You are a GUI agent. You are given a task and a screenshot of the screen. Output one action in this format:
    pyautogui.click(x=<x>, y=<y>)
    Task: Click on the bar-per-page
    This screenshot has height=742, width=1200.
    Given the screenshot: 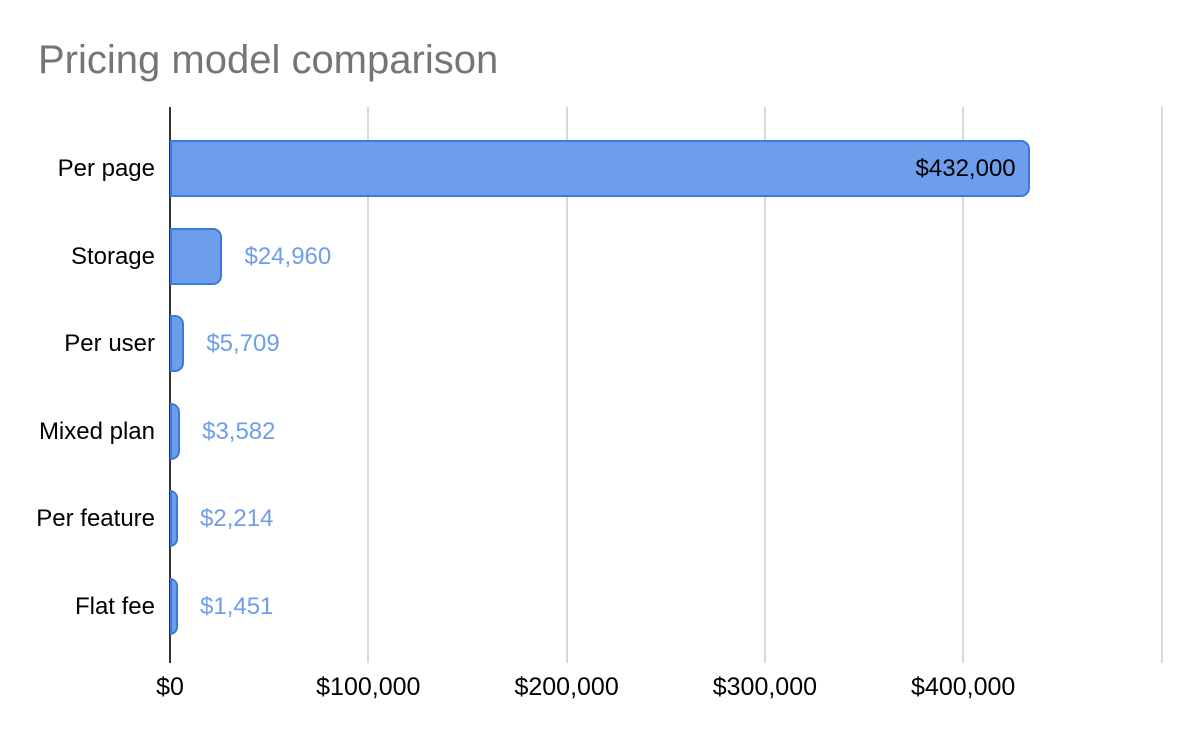 What is the action you would take?
    pyautogui.click(x=600, y=168)
    